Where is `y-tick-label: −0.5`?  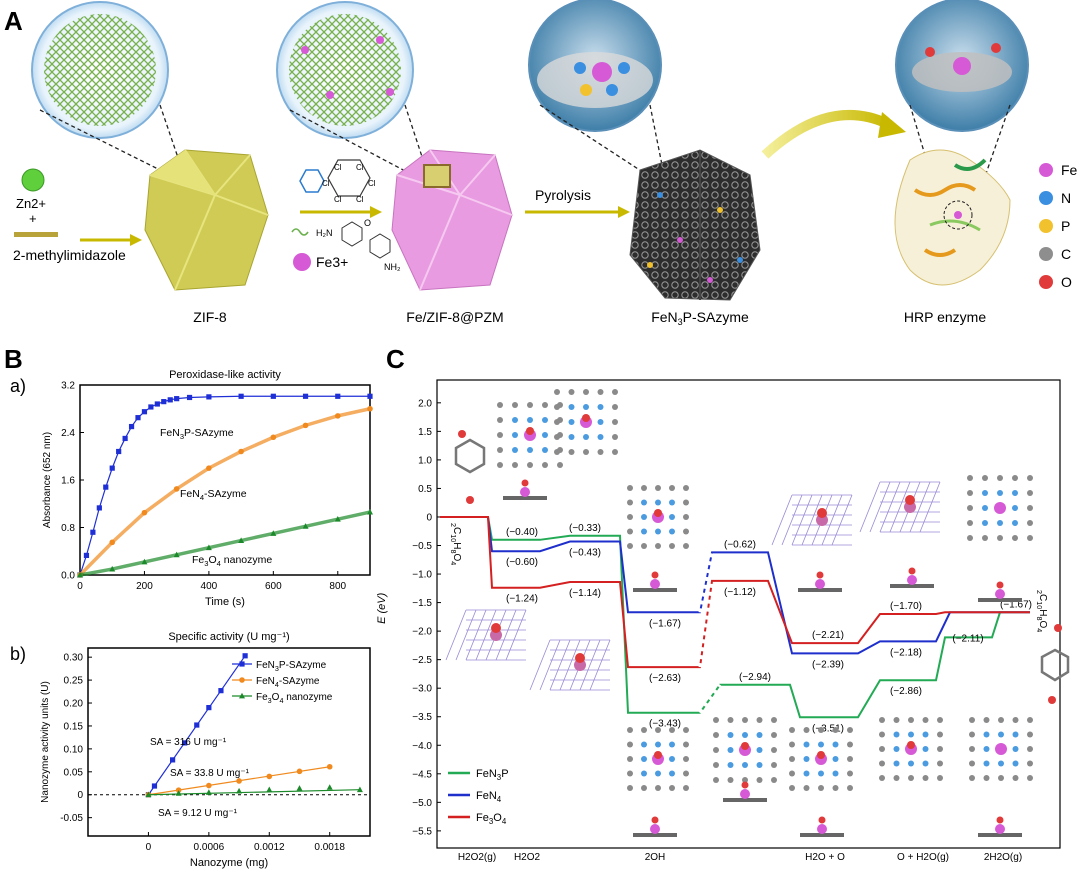
y-tick-label: −0.5 is located at coordinates (422, 546).